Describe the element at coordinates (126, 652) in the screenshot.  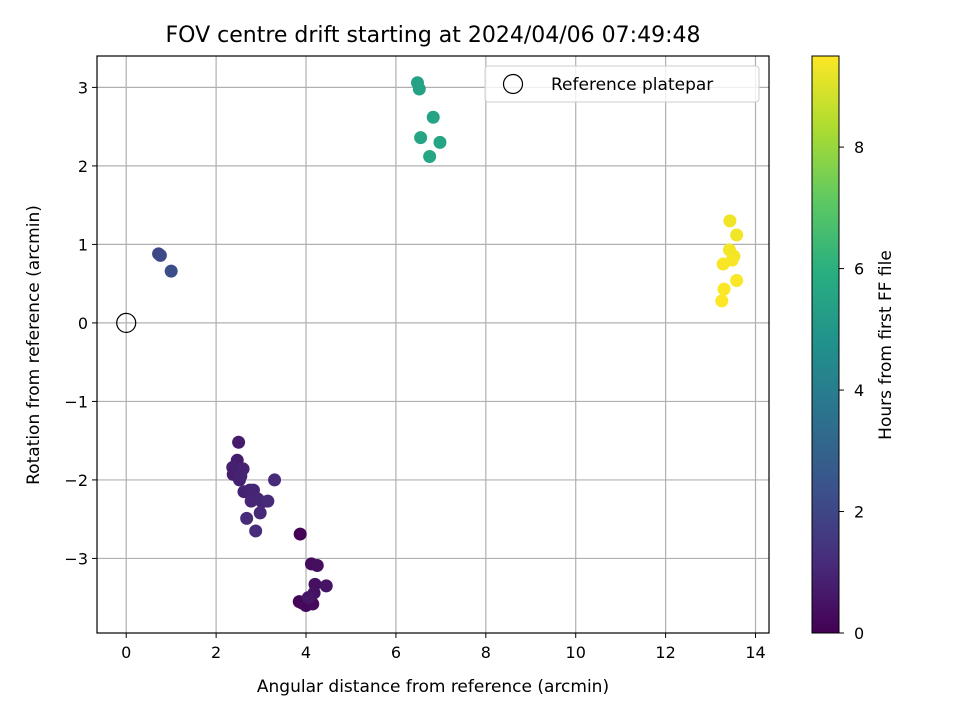
I see `x-tick-label: 0` at that location.